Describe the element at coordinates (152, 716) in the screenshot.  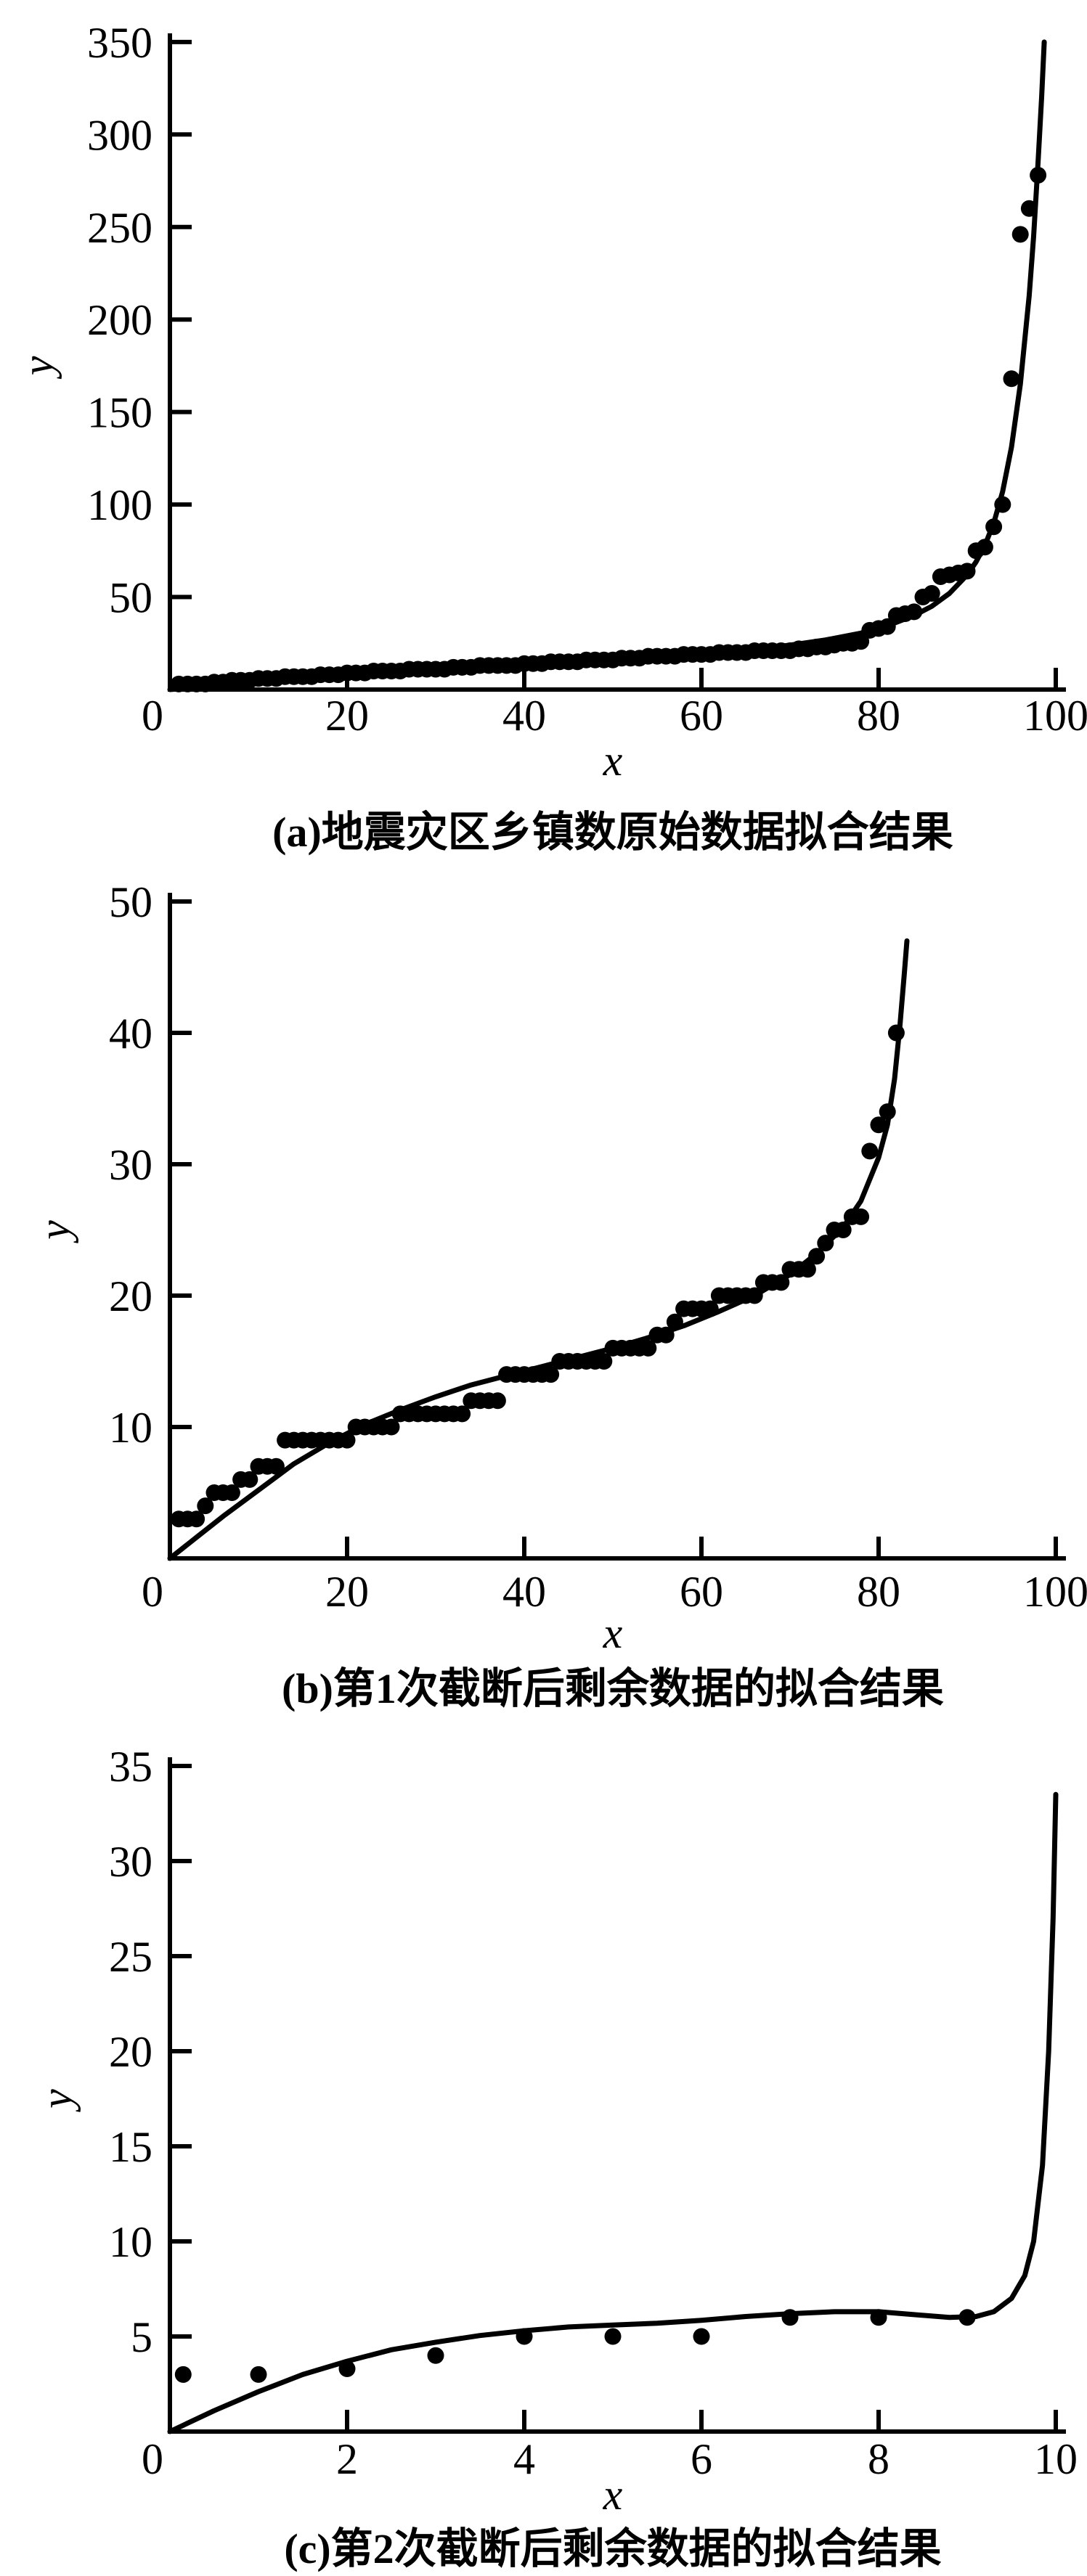
I see `x-tick-label-a-0: 0` at that location.